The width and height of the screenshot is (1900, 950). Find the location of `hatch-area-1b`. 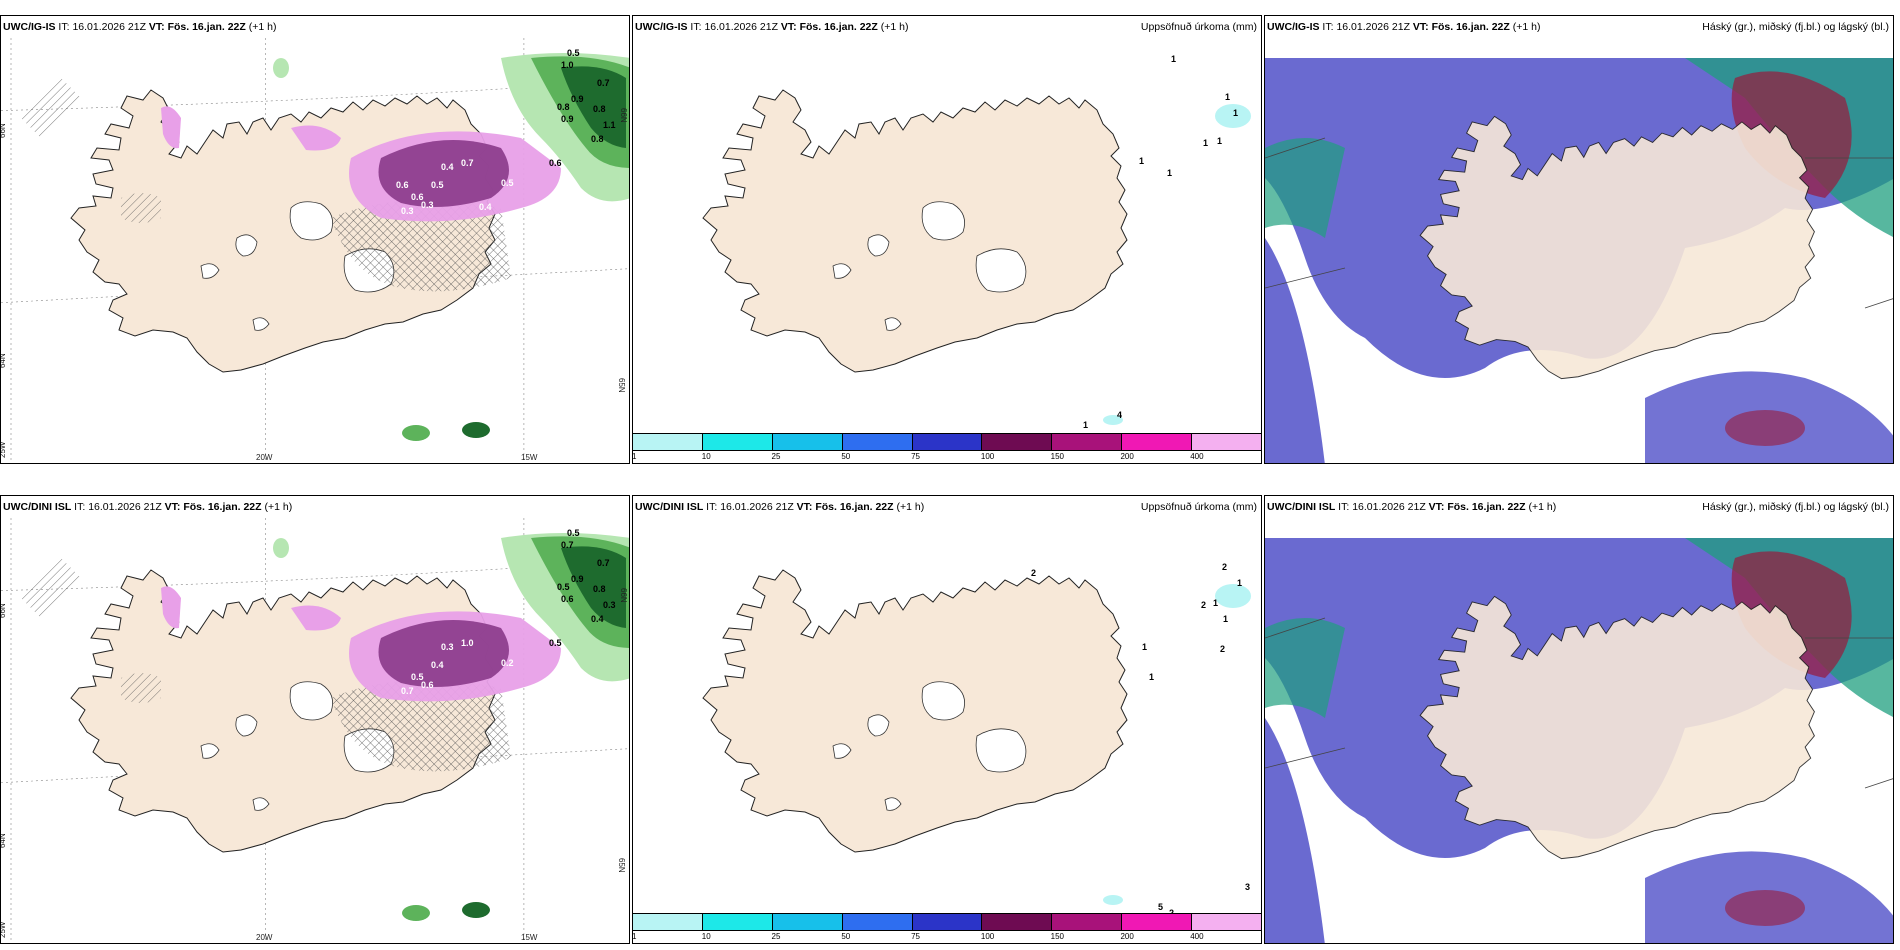

hatch-area-1b is located at coordinates (421, 246).